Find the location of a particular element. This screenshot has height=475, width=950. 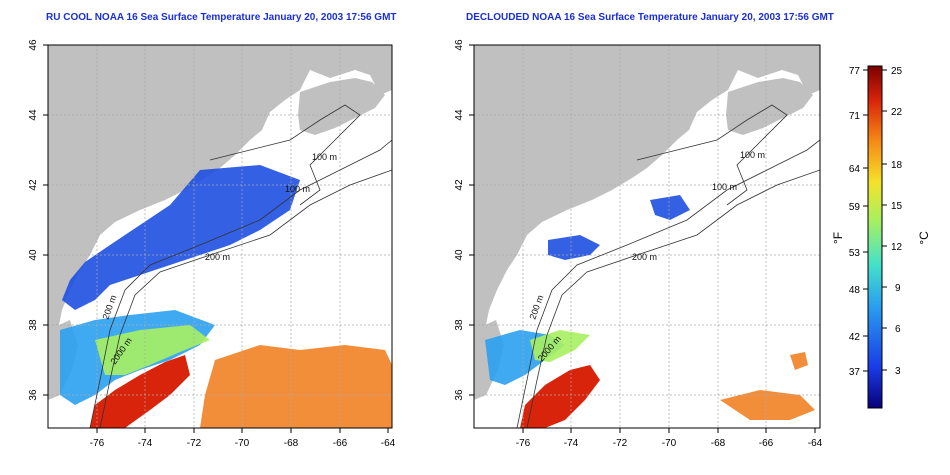

colorbar-f-tick: 64 is located at coordinates (855, 169).